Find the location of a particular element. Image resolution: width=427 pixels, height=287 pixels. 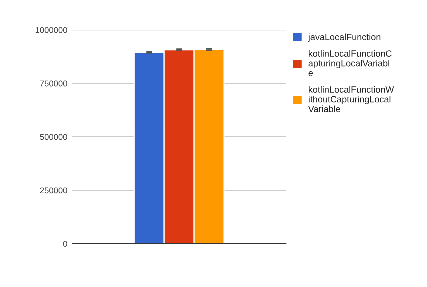

legend-label: kotlinLocalFunctionWithoutCapturingLocalVariable is located at coordinates (351, 99).